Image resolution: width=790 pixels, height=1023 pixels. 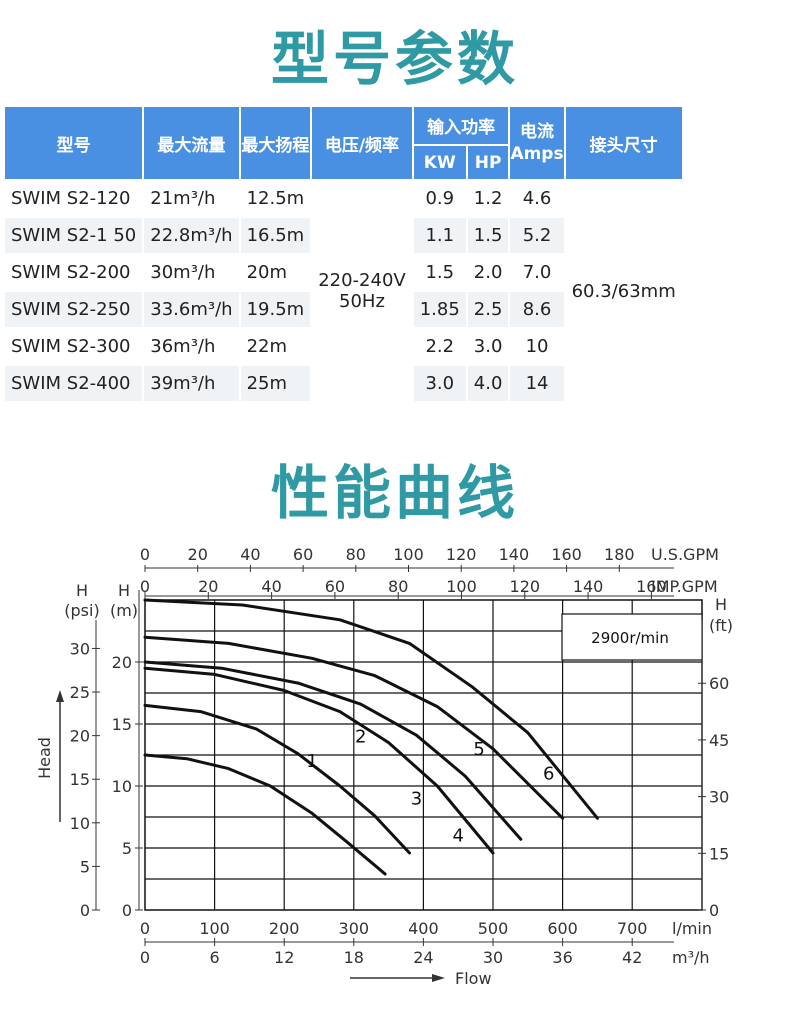 What do you see at coordinates (685, 554) in the screenshot?
I see `axis-unit-usgpm: U.S.GPM` at bounding box center [685, 554].